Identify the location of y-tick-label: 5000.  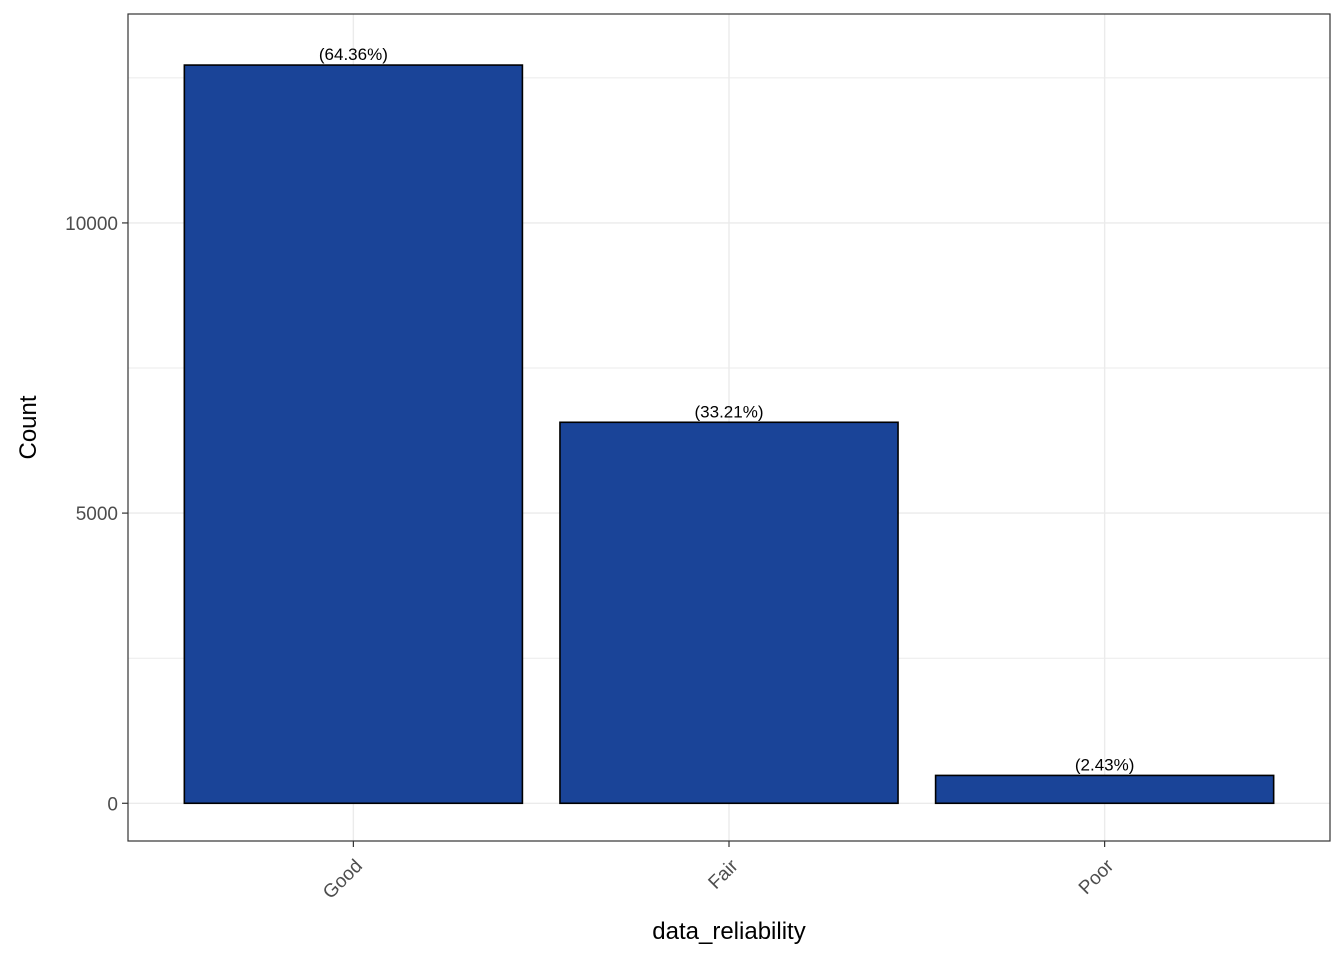
(97, 514).